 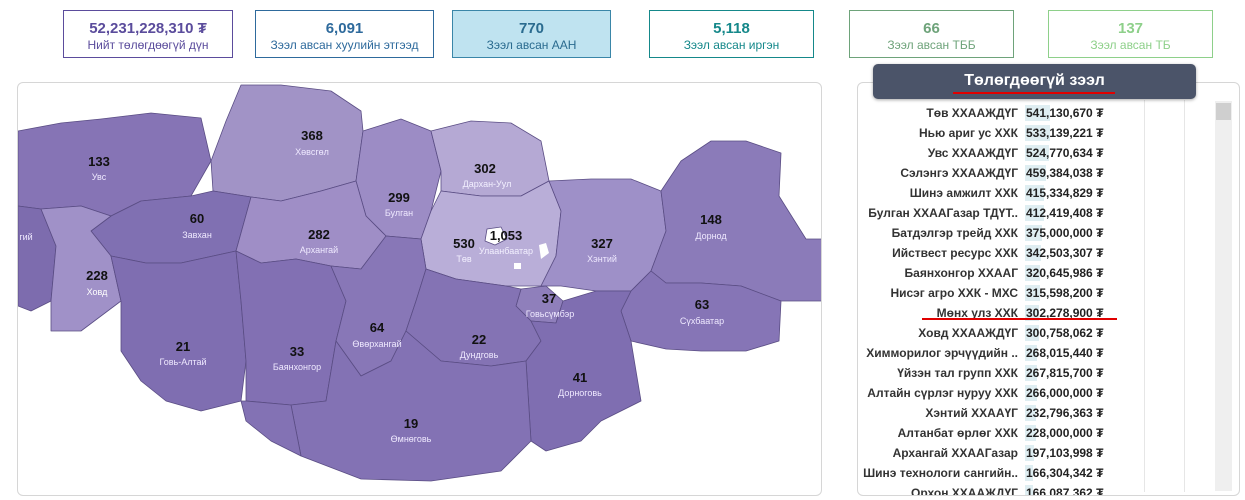 I want to click on kpi-companies: 770 Зээл авсан ААН, so click(x=531, y=34).